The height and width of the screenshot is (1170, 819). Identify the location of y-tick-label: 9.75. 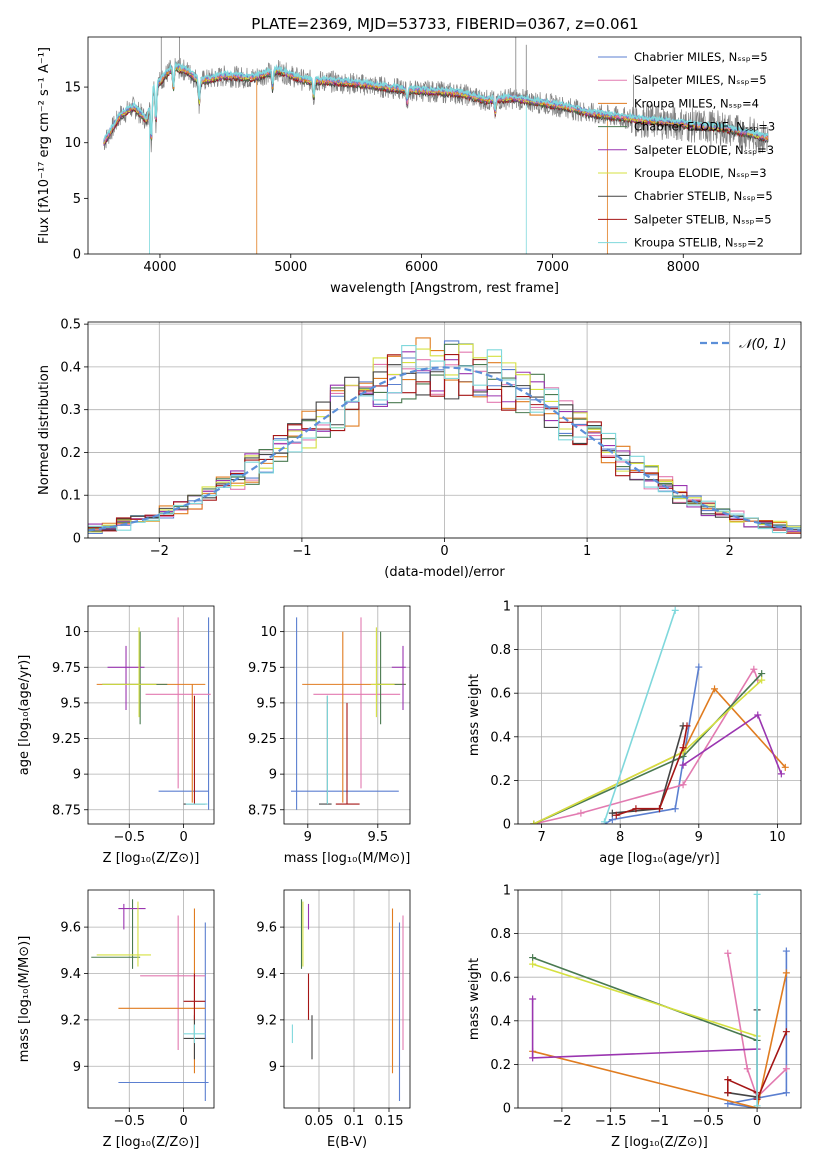
(262, 668).